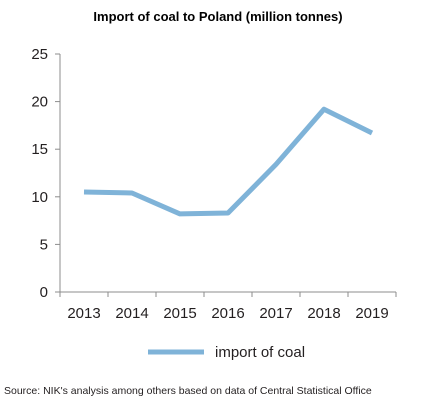 The image size is (431, 409). Describe the element at coordinates (44, 292) in the screenshot. I see `y-tick-label: 0` at that location.